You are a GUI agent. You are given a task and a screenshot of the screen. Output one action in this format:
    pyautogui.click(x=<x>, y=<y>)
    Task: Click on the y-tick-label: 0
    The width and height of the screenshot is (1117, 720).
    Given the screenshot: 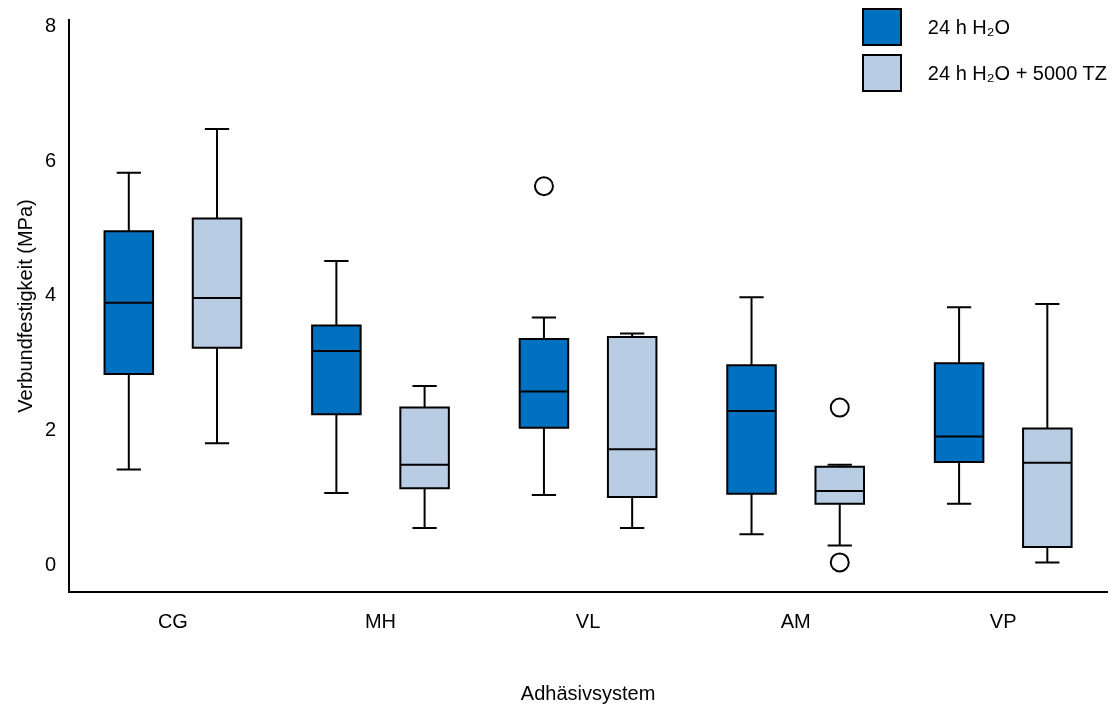 What is the action you would take?
    pyautogui.click(x=51, y=563)
    